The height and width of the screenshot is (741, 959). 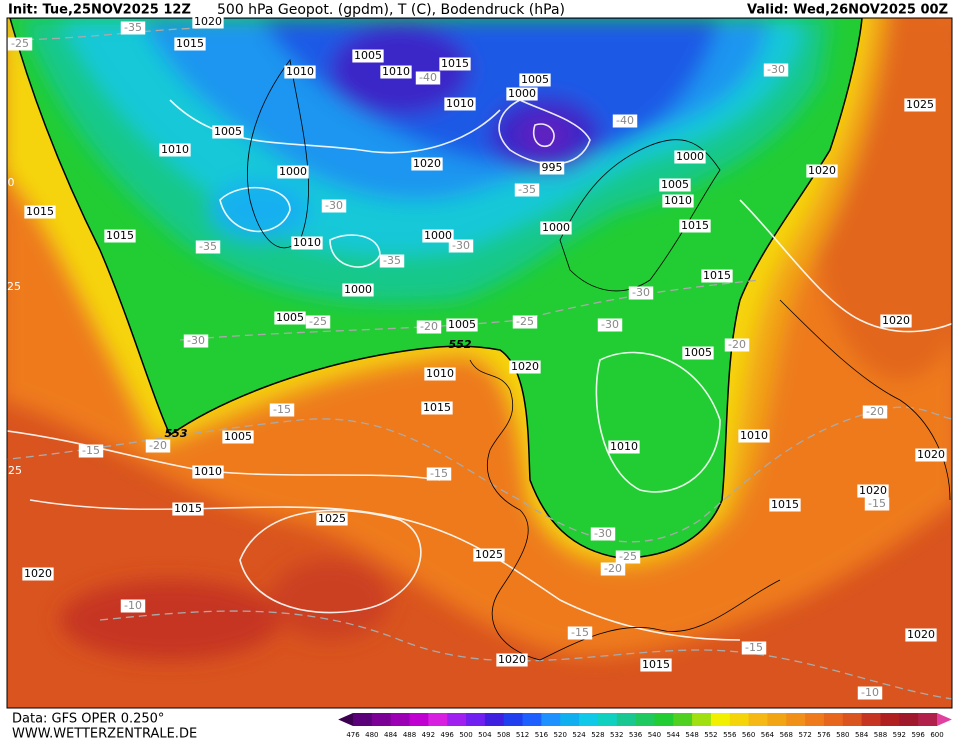 What do you see at coordinates (560, 735) in the screenshot?
I see `colorbar-label: 520` at bounding box center [560, 735].